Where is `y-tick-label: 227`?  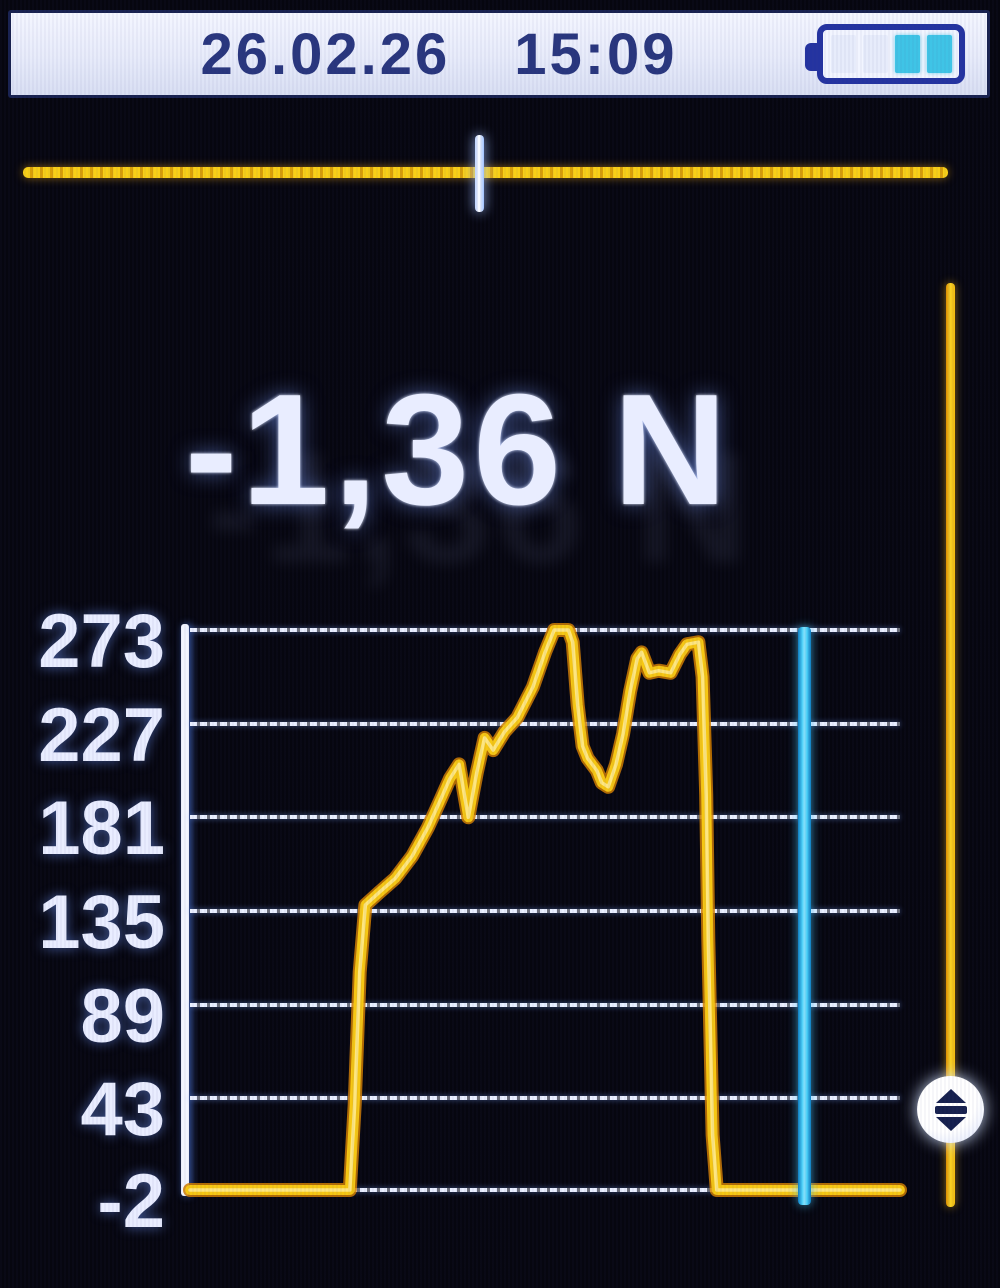 y-tick-label: 227 is located at coordinates (101, 735).